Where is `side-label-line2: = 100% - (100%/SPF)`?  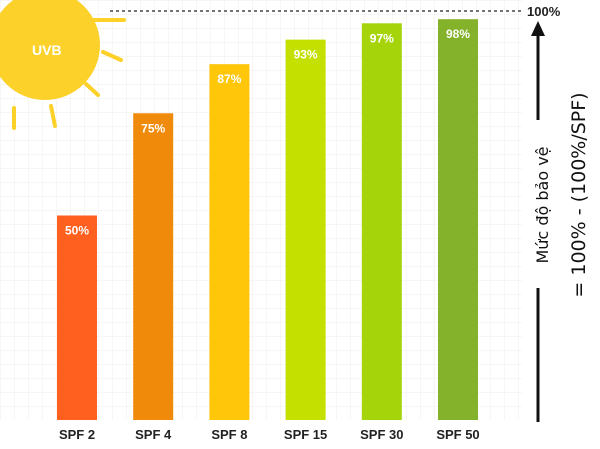 side-label-line2: = 100% - (100%/SPF) is located at coordinates (579, 194).